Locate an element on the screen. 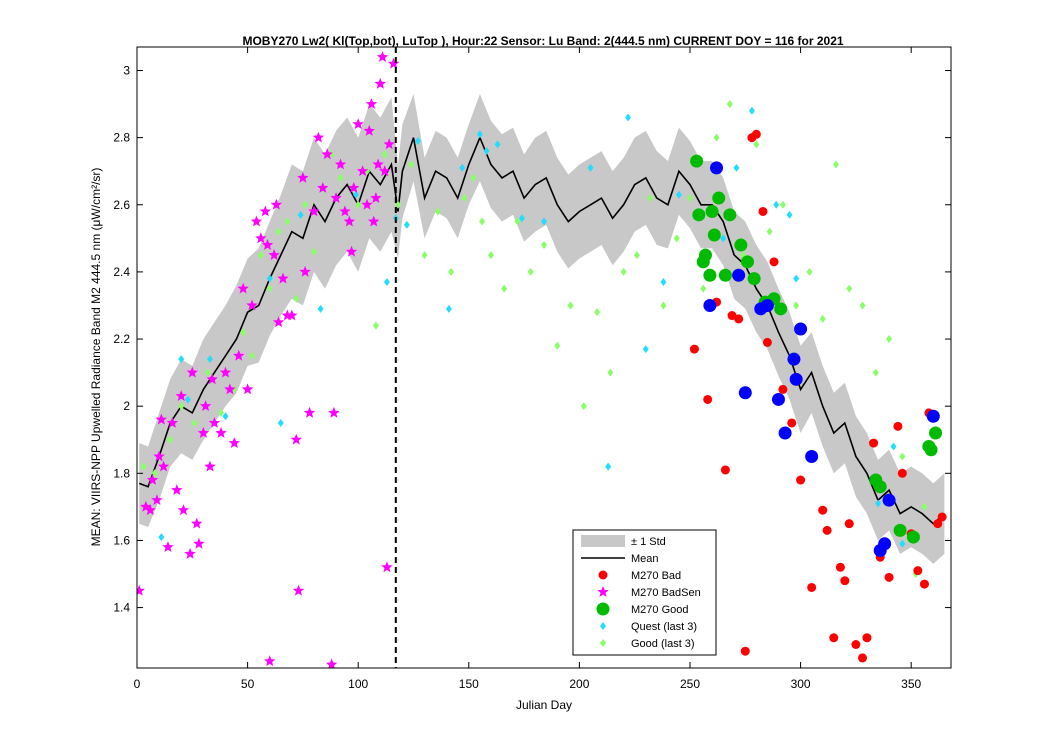 Image resolution: width=1050 pixels, height=750 pixels. y-tick-label: 3 is located at coordinates (126, 70).